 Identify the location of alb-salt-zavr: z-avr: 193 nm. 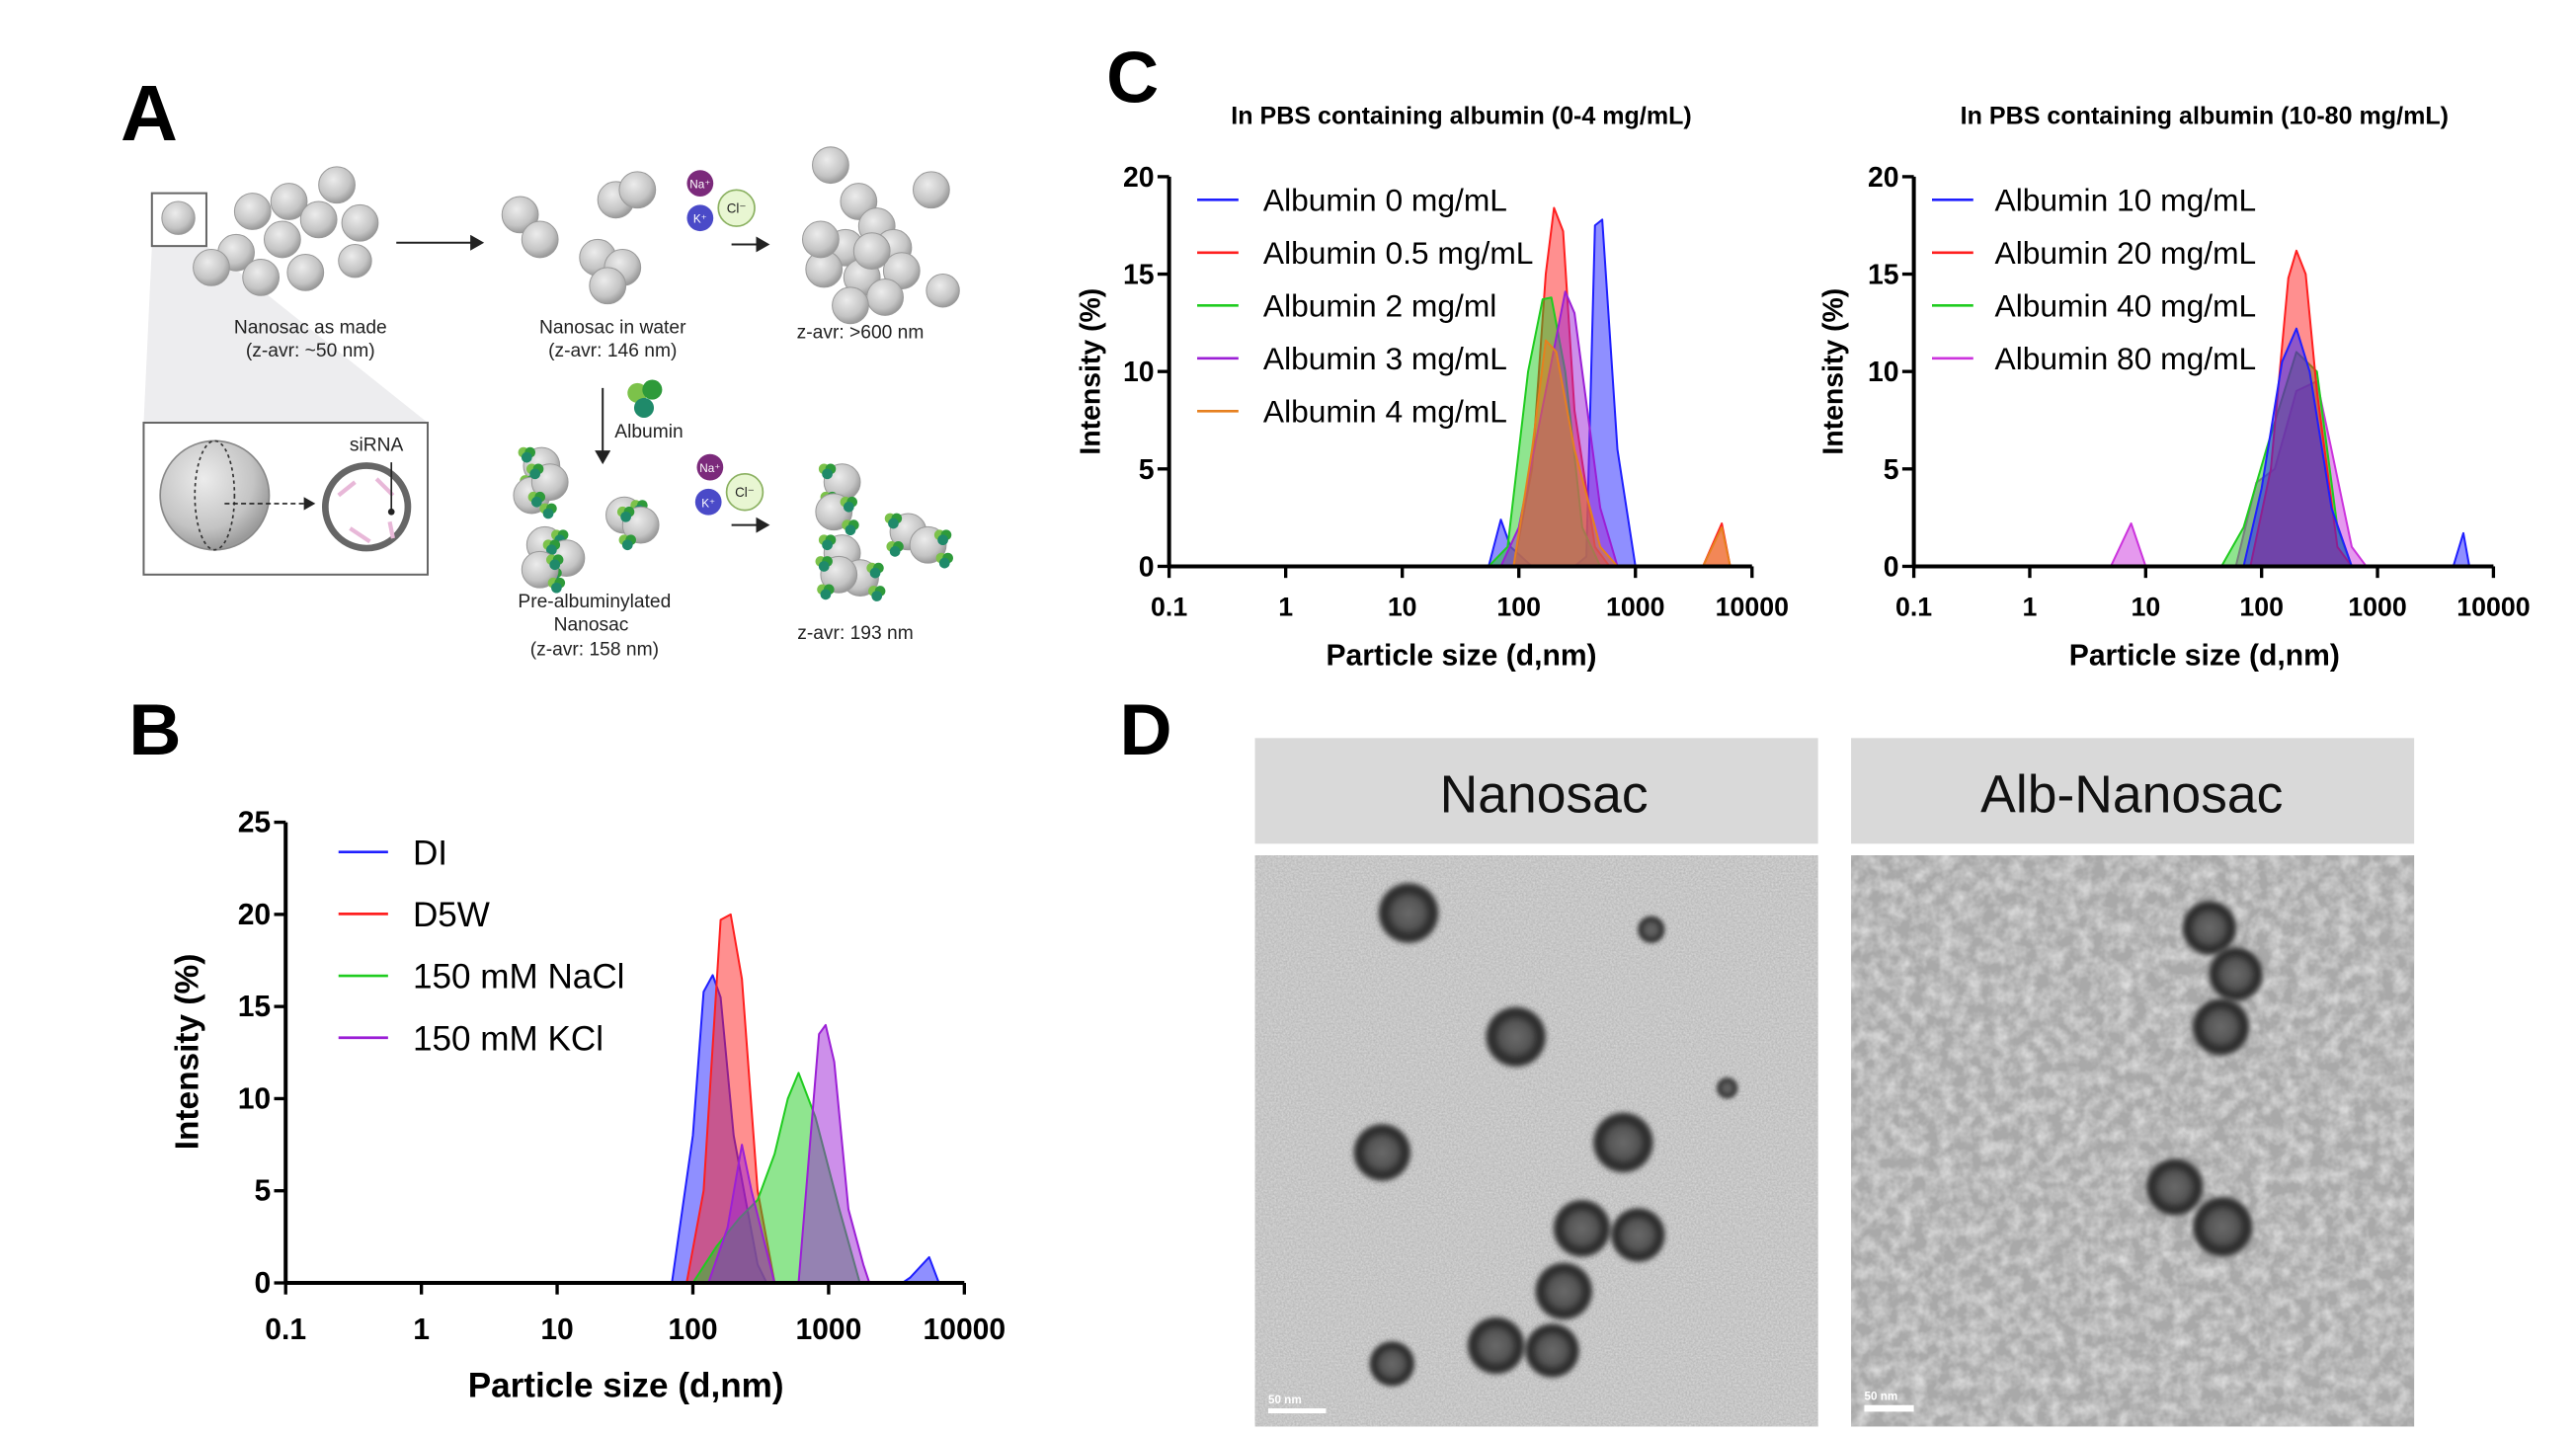
(855, 634).